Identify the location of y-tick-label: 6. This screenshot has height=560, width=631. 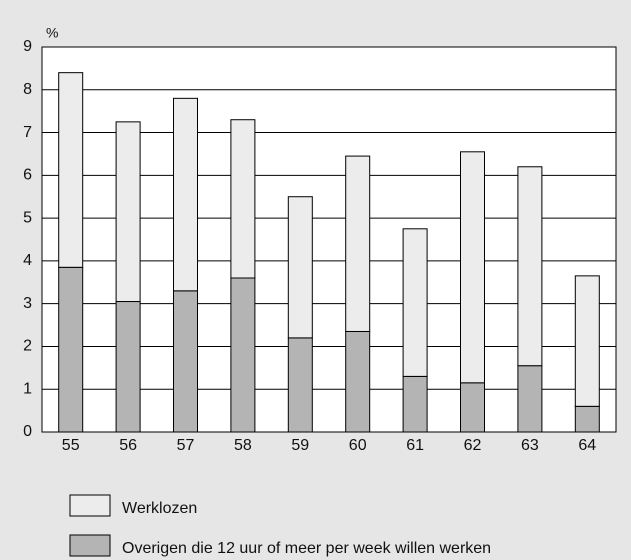
(27, 175).